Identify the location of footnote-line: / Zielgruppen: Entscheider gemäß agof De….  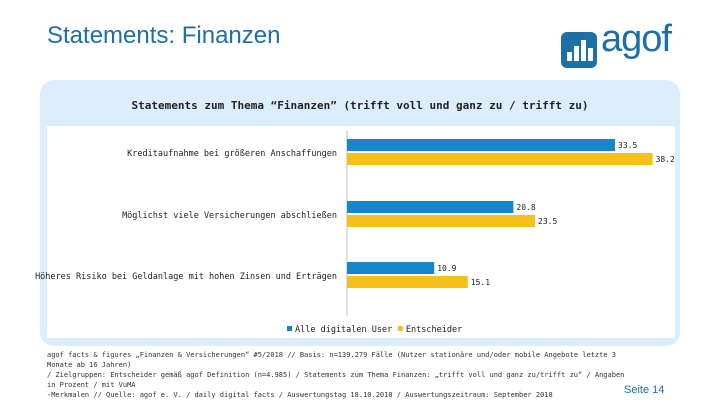
(336, 380).